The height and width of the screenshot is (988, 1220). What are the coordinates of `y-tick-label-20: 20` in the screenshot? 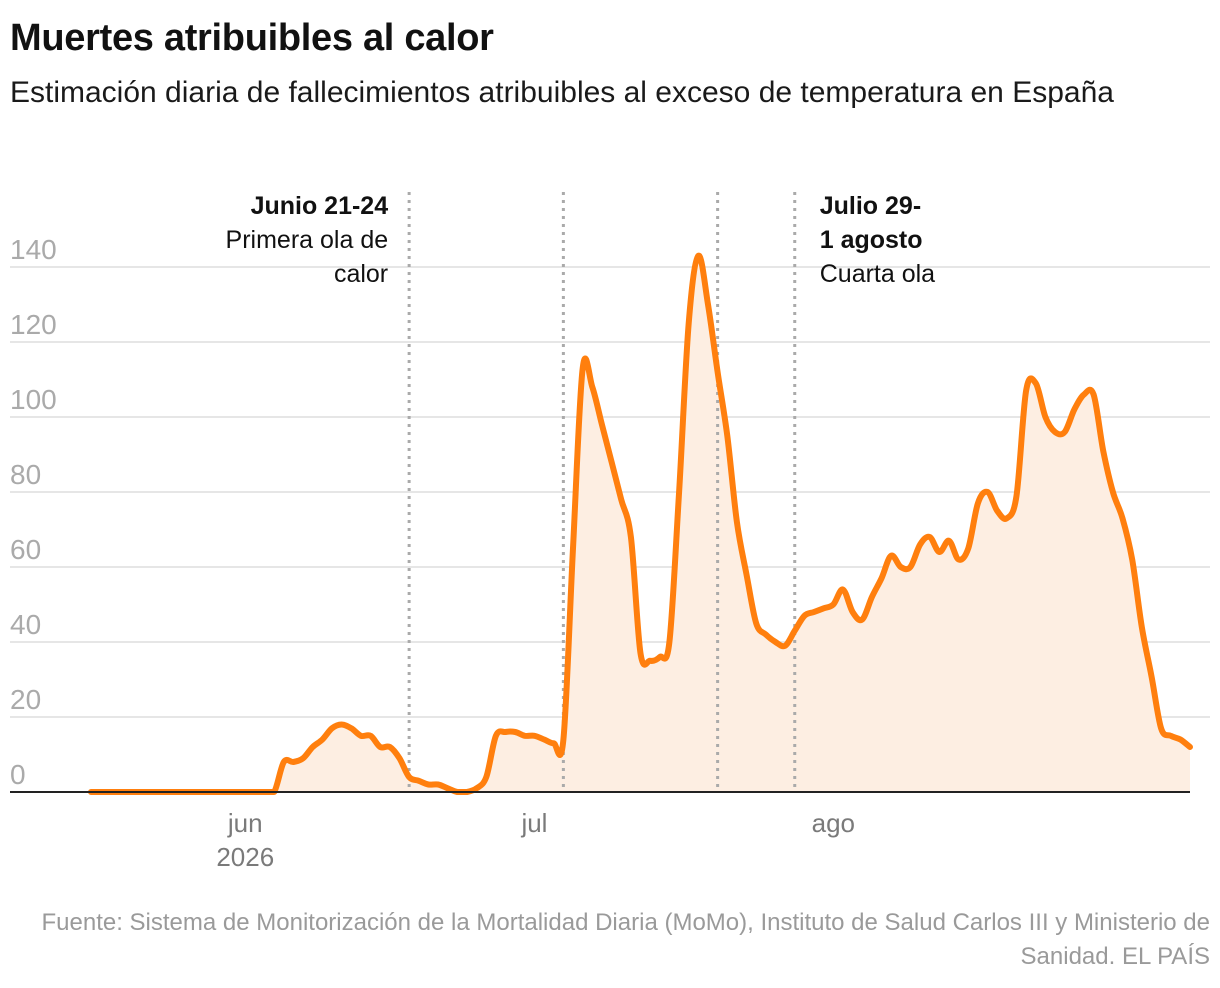 It's located at (25, 699).